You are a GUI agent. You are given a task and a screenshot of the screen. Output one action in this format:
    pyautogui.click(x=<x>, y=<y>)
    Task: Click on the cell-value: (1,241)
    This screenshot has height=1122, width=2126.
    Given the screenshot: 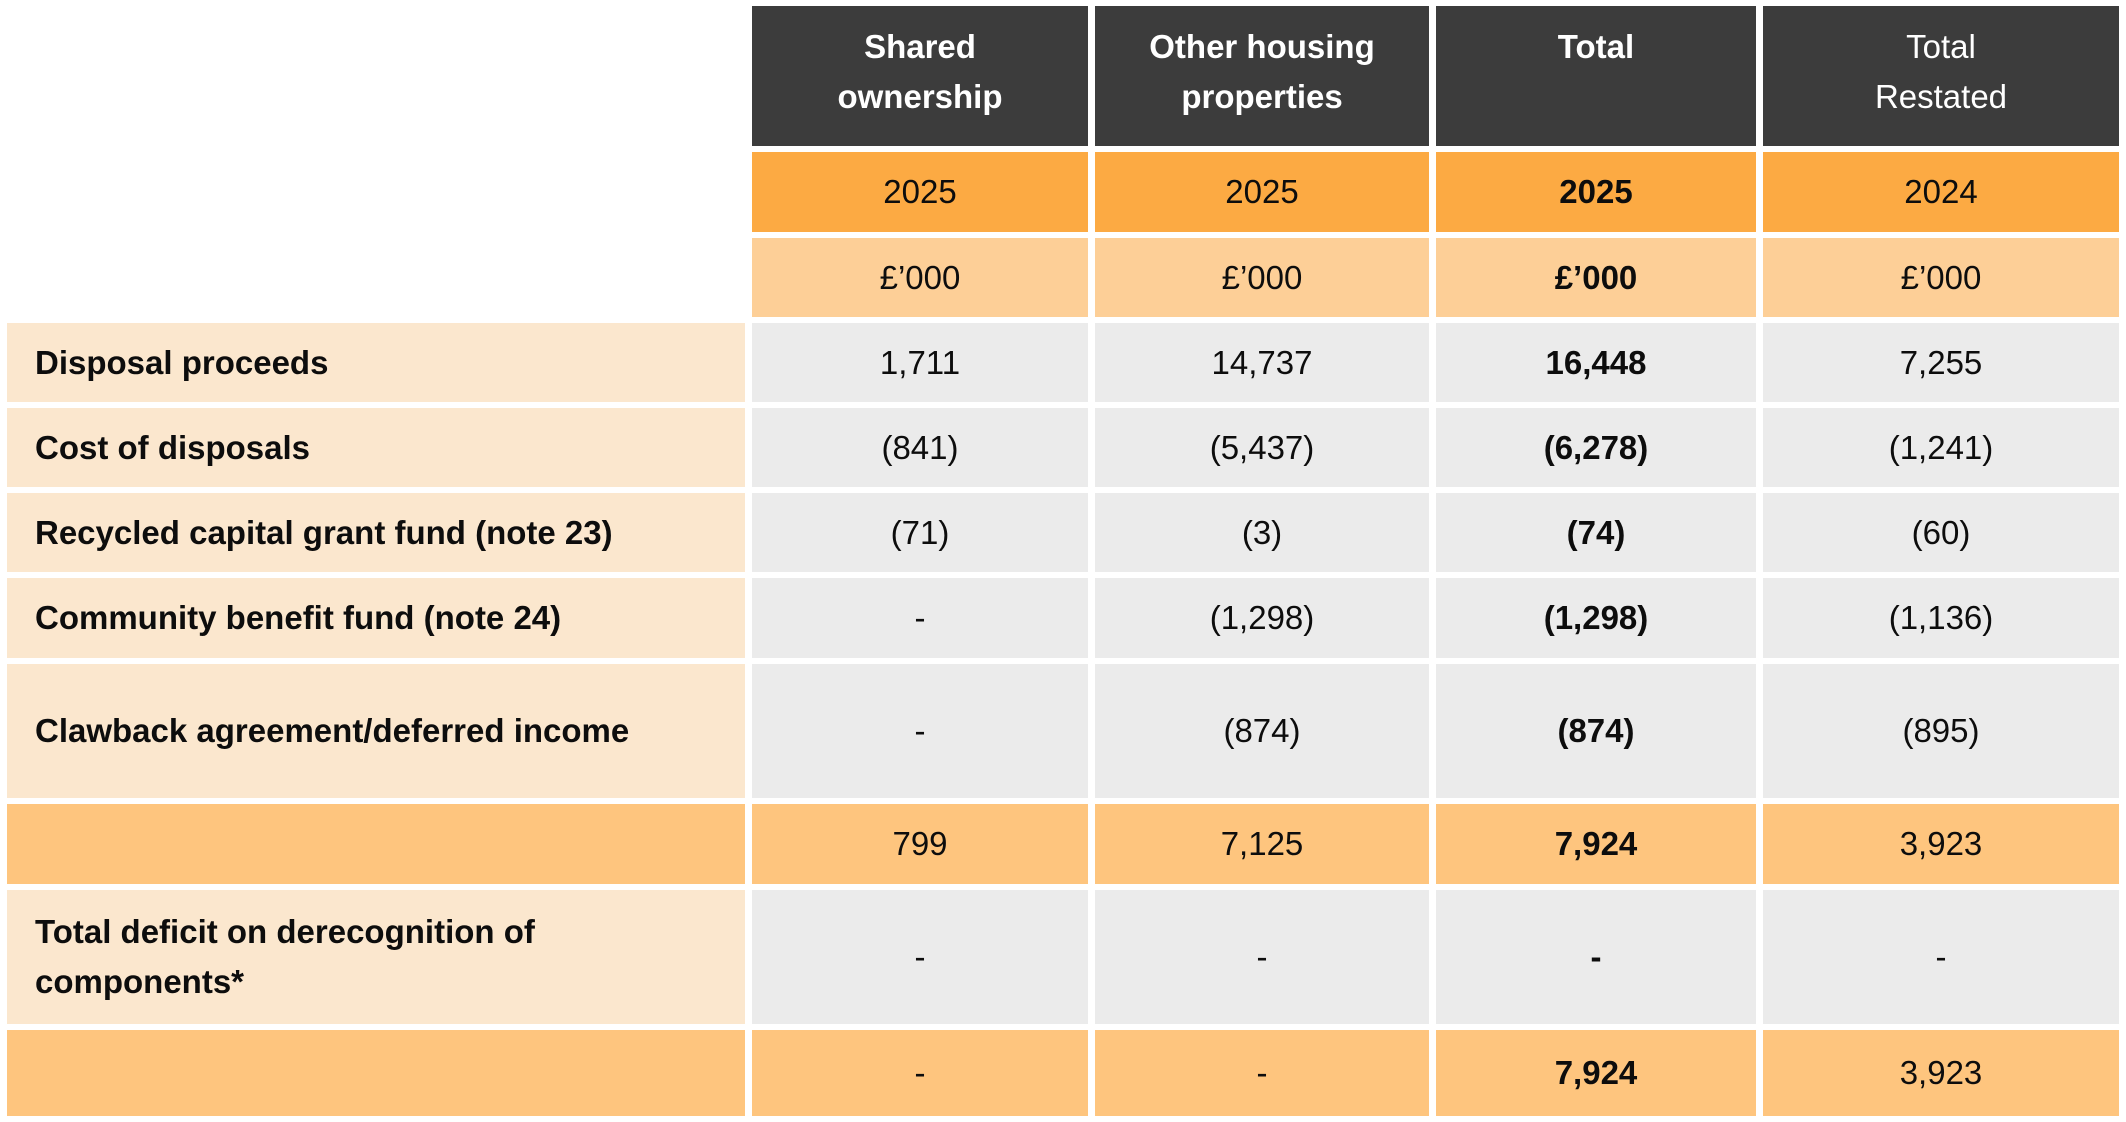 What is the action you would take?
    pyautogui.click(x=1941, y=447)
    